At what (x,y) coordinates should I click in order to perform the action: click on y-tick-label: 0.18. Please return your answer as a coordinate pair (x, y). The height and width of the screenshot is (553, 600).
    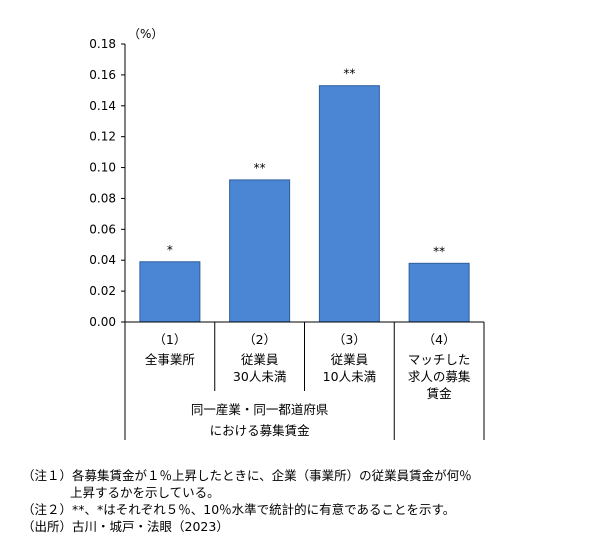
    Looking at the image, I should click on (102, 44).